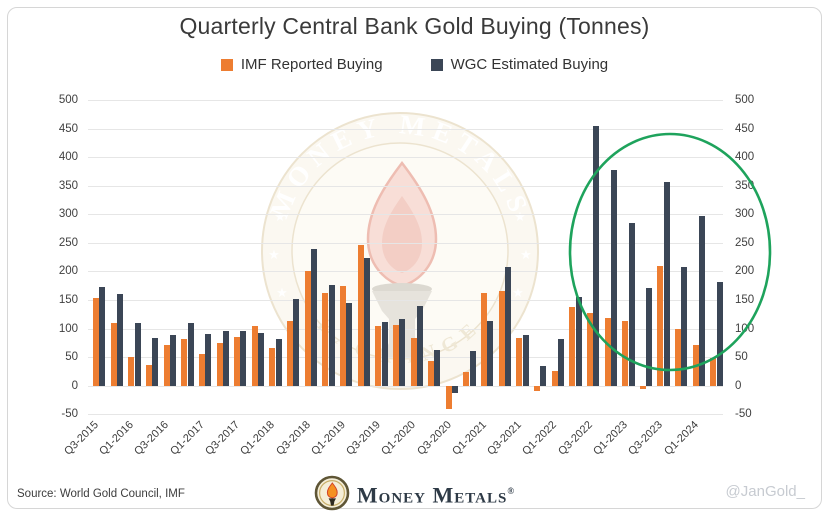 The width and height of the screenshot is (829, 516). I want to click on bar-imf-Q2-2022, so click(572, 346).